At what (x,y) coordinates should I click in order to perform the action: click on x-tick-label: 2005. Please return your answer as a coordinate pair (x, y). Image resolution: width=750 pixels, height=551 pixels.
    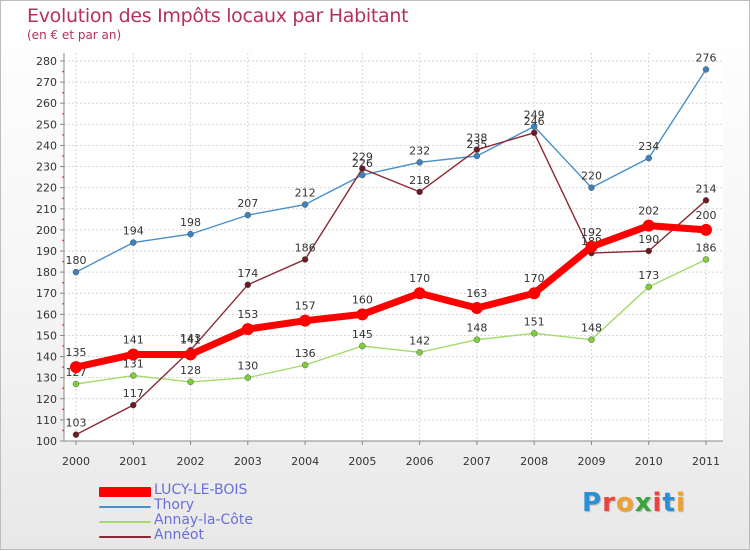
    Looking at the image, I should click on (362, 461).